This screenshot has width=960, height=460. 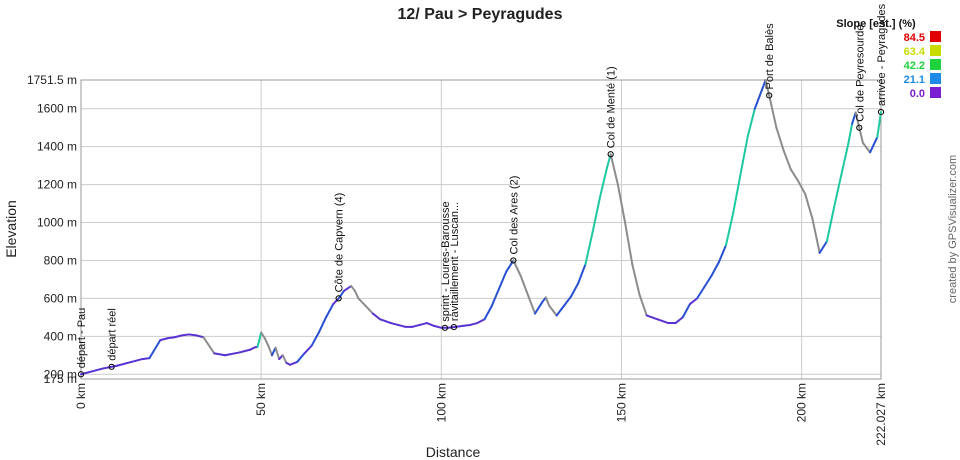 I want to click on waypoint-label: Col des Ares (2), so click(x=514, y=215).